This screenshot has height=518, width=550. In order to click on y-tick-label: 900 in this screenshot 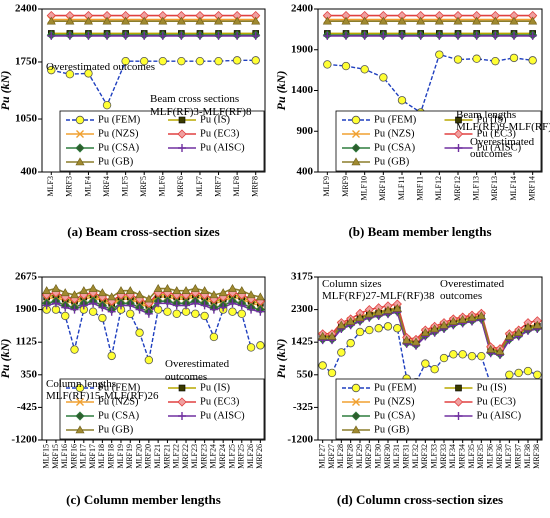, I will do `click(305, 131)`.